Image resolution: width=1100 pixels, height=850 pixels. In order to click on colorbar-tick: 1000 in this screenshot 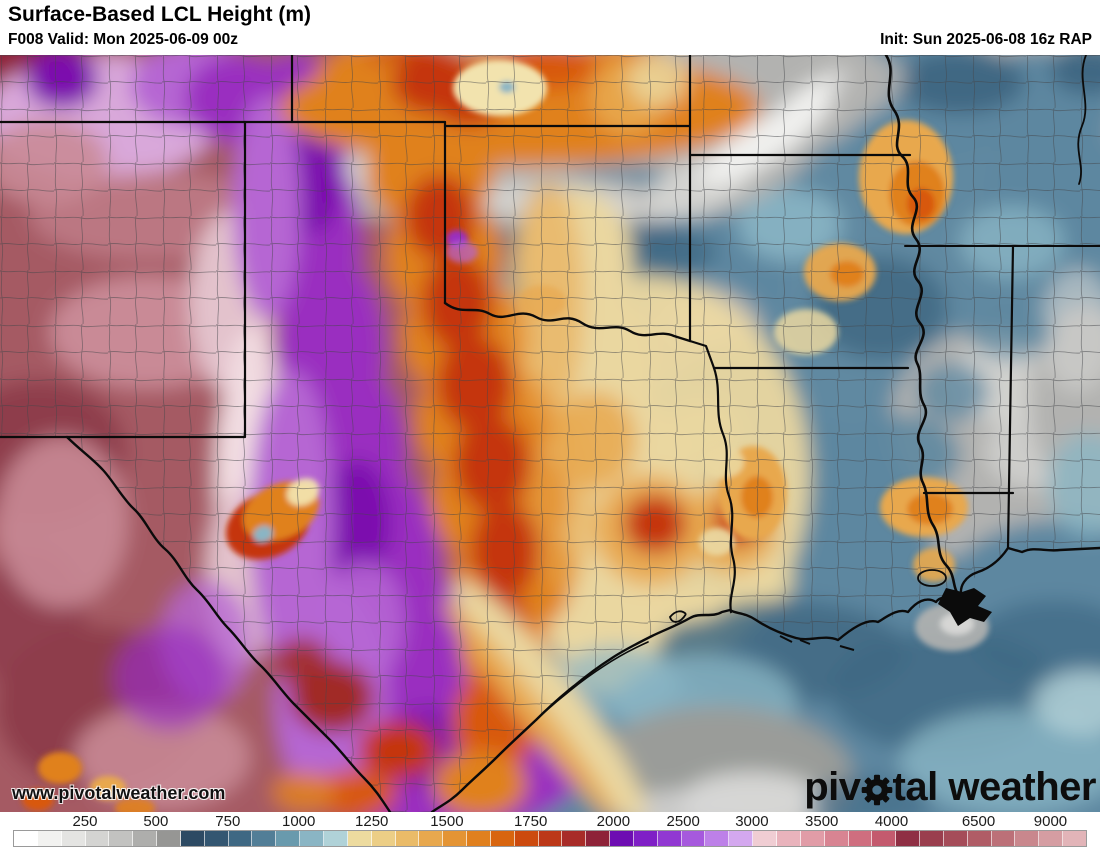, I will do `click(298, 821)`.